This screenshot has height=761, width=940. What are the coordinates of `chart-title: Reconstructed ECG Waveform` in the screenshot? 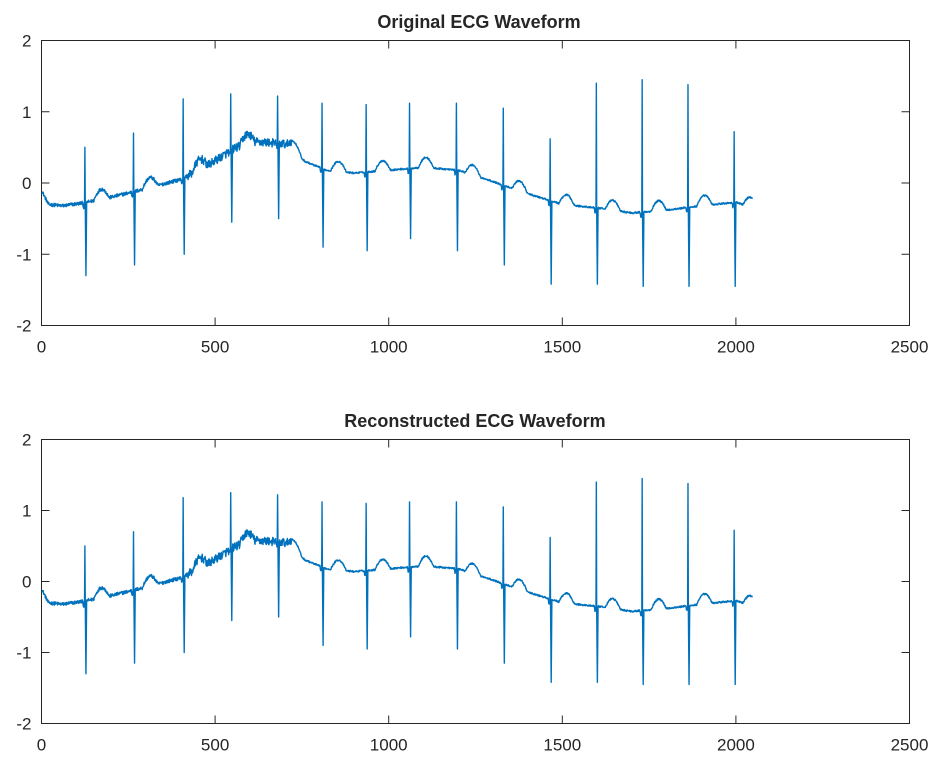 It's located at (474, 421).